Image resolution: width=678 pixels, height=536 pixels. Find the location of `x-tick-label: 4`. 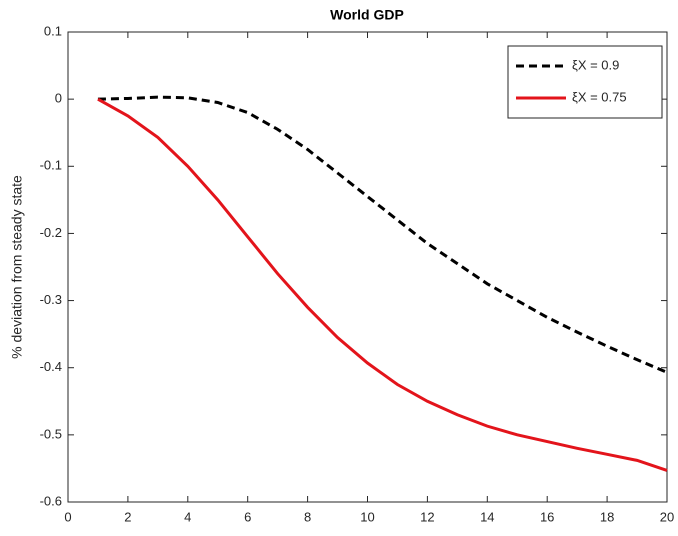

x-tick-label: 4 is located at coordinates (187, 516).